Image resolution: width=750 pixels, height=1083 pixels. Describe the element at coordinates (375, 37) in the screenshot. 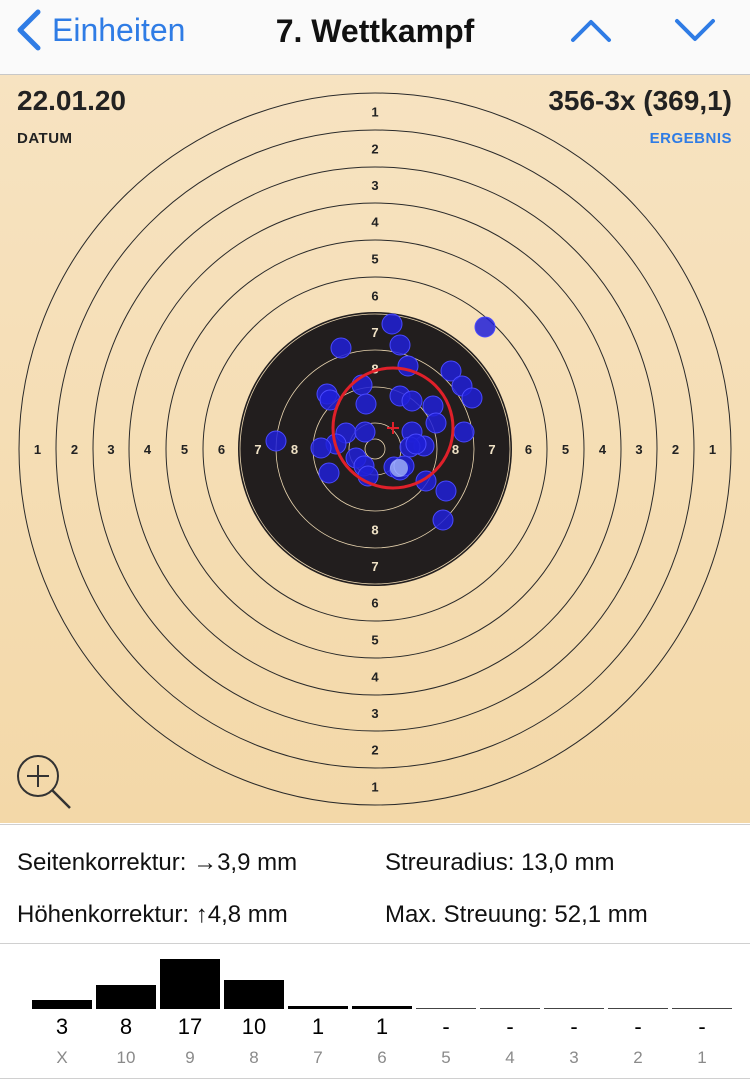

I see `navigation-bar: Einheiten 7. Wettkampf` at that location.